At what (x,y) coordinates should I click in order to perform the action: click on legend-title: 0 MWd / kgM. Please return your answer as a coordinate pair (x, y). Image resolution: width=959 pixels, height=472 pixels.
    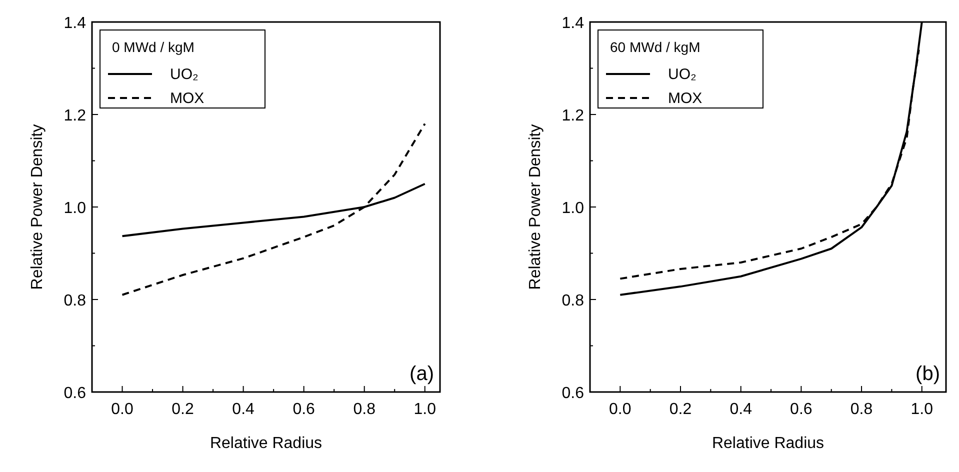
    Looking at the image, I should click on (153, 47).